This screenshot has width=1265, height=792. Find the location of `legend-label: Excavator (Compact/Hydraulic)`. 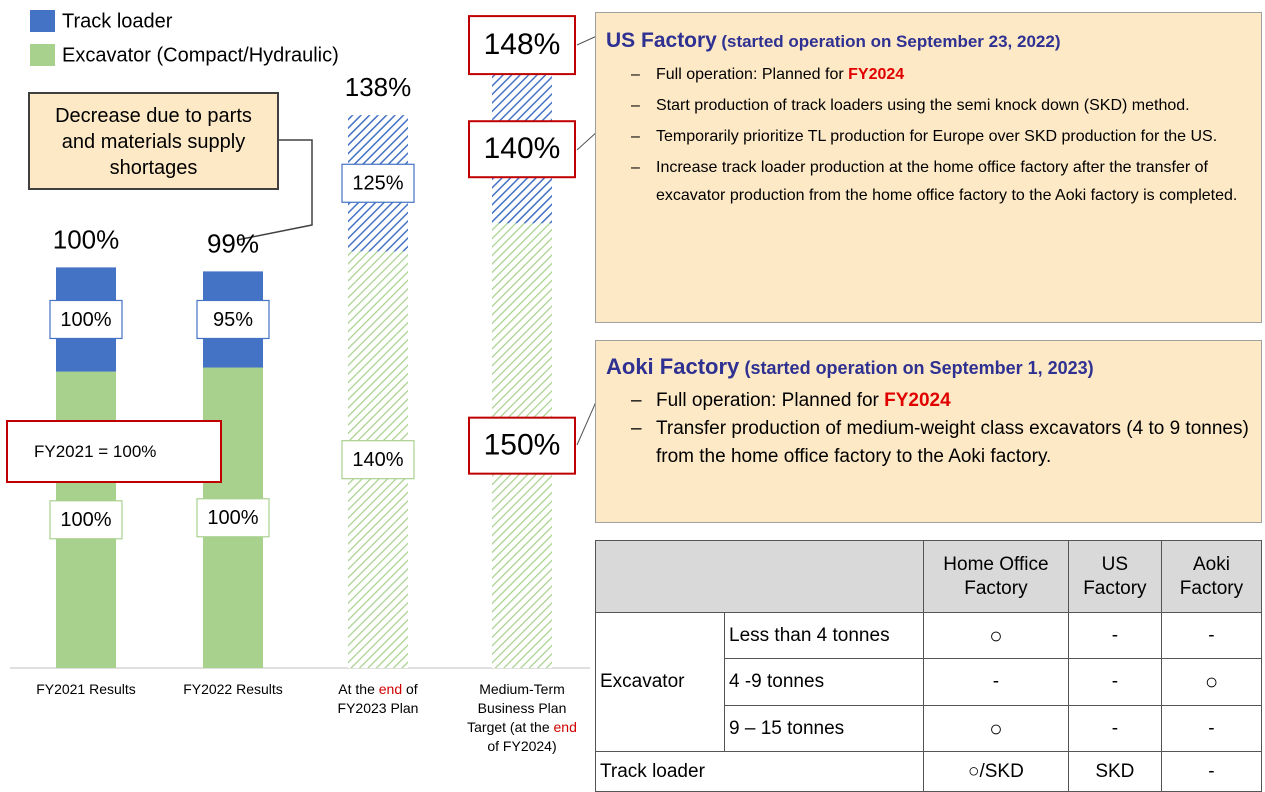

legend-label: Excavator (Compact/Hydraulic) is located at coordinates (200, 55).